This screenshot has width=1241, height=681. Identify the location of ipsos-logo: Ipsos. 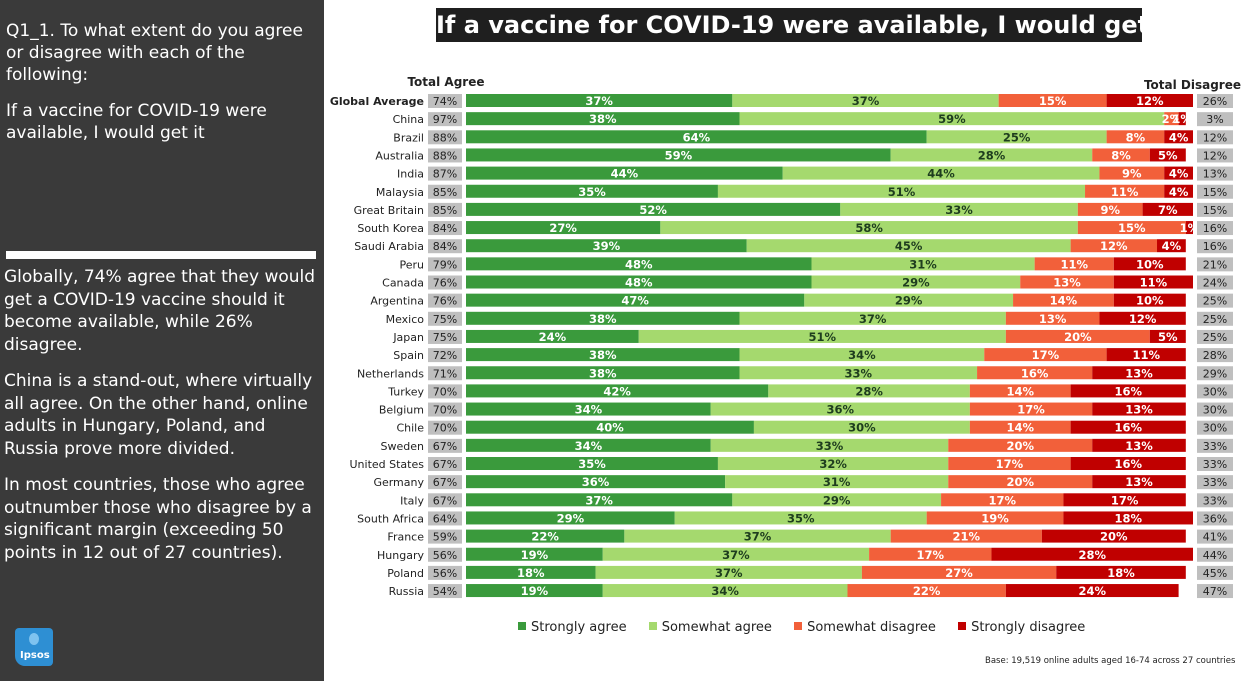
(34, 647).